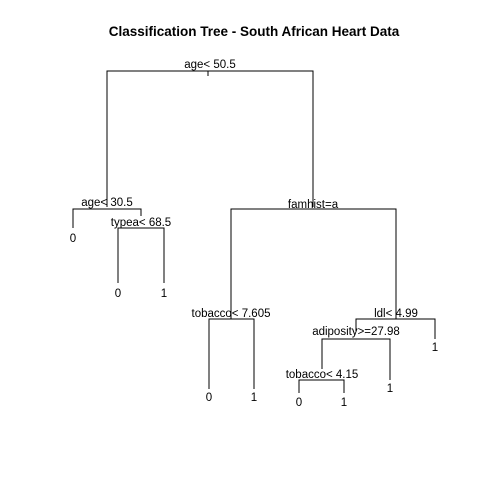  I want to click on label-split-root: age< 50.5, so click(209, 65).